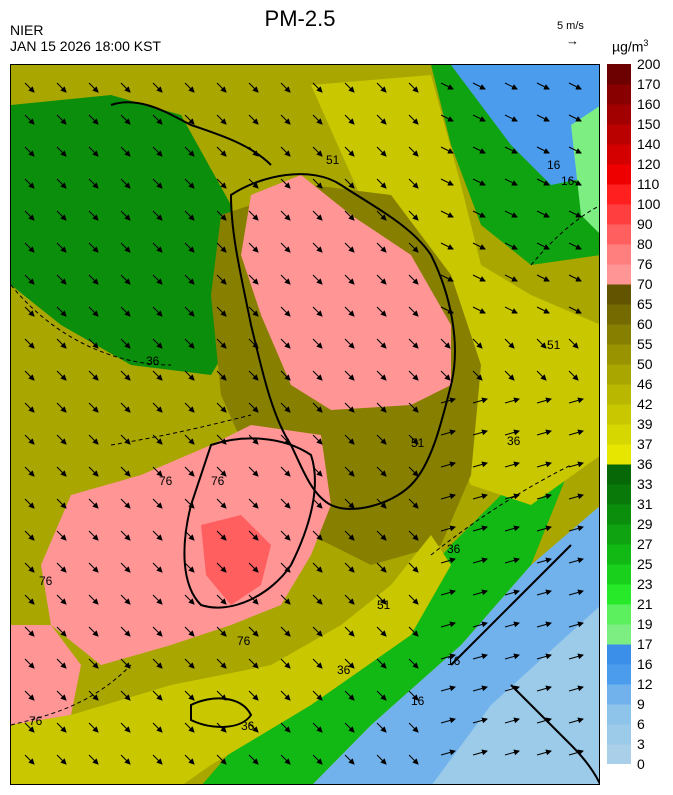 Image resolution: width=673 pixels, height=795 pixels. Describe the element at coordinates (645, 424) in the screenshot. I see `colorbar-tick-label: 39` at that location.